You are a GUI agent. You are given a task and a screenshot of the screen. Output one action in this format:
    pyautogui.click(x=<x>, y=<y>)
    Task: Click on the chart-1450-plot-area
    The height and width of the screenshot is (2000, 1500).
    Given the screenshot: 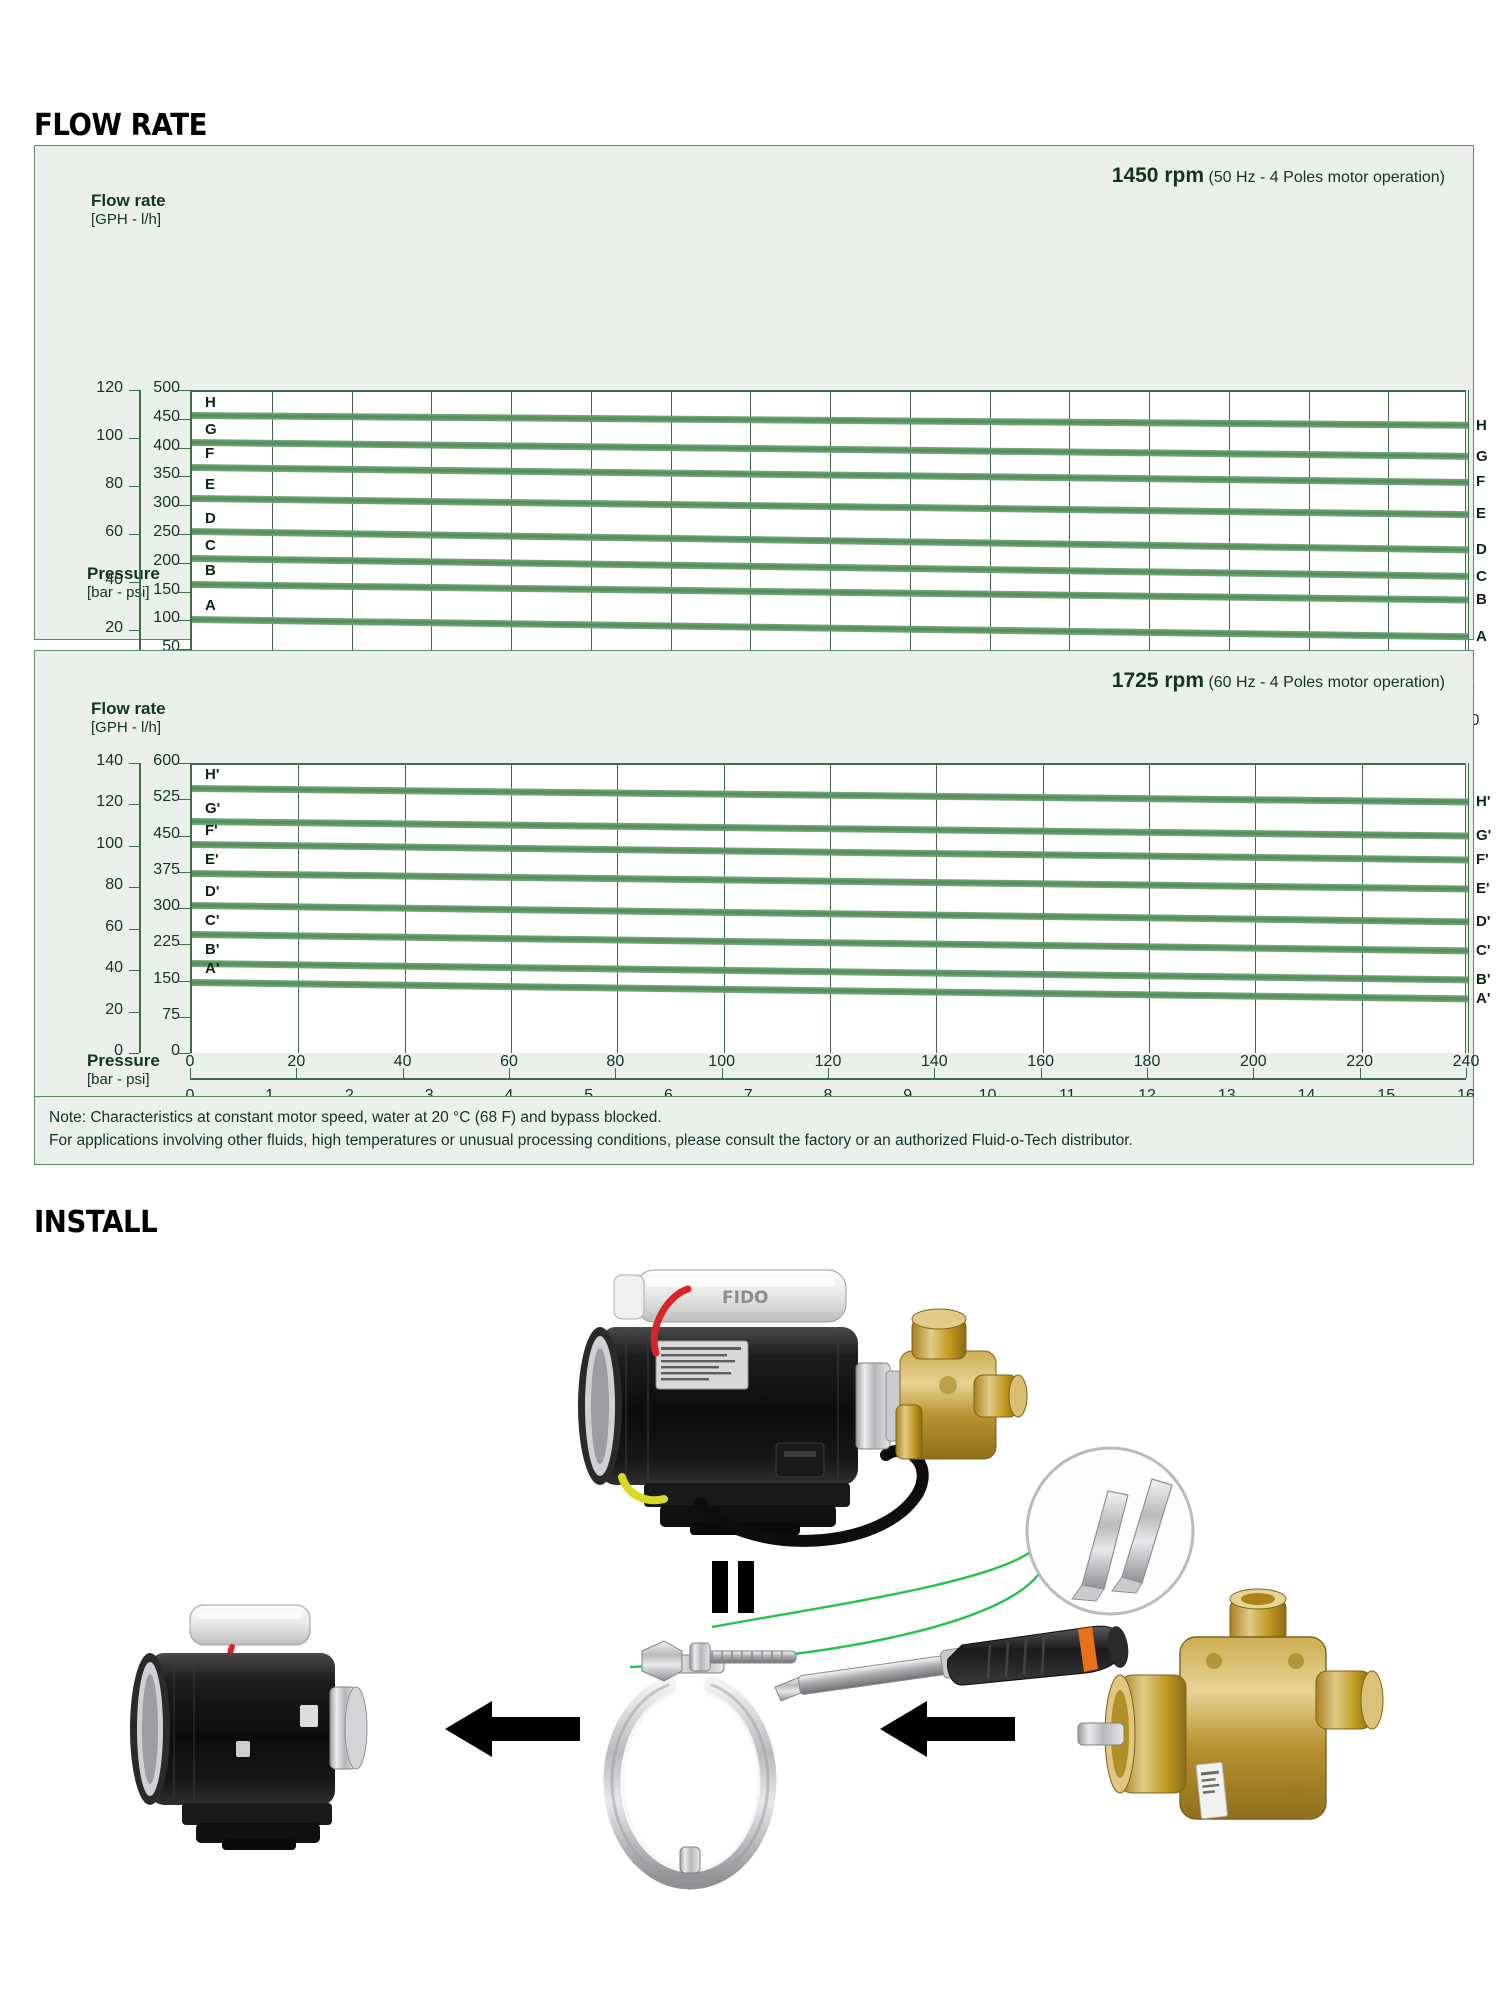 What is the action you would take?
    pyautogui.click(x=829, y=534)
    